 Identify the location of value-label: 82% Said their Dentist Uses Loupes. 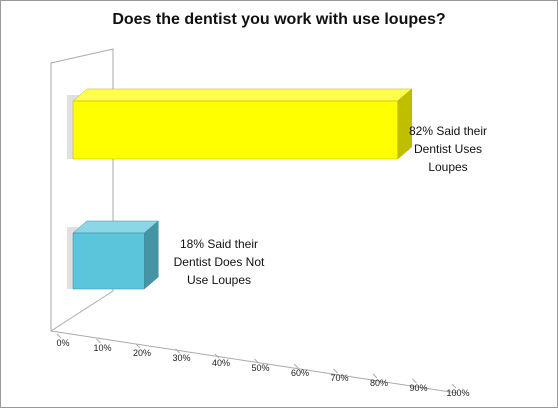
(448, 149).